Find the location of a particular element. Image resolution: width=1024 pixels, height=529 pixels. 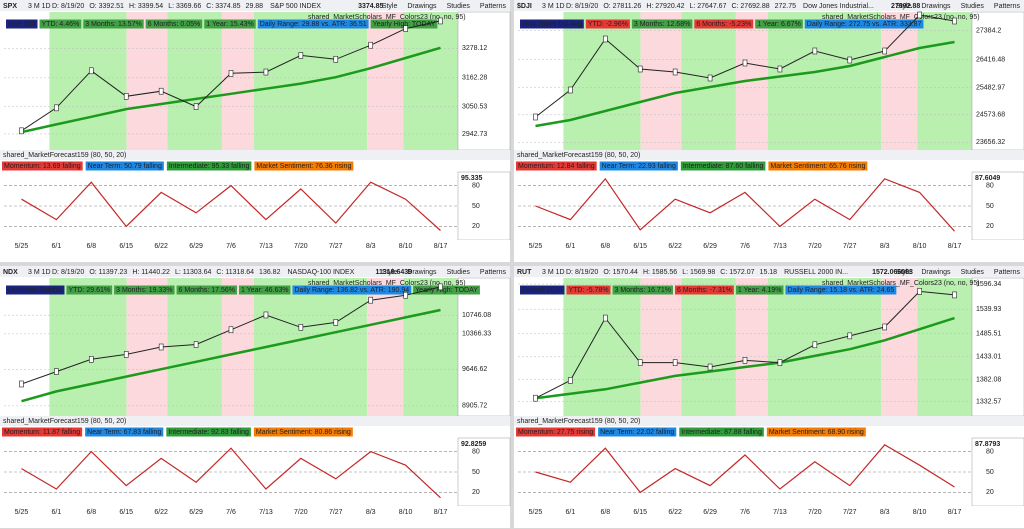

ohlc-value: C: 3374.85 is located at coordinates (223, 6).